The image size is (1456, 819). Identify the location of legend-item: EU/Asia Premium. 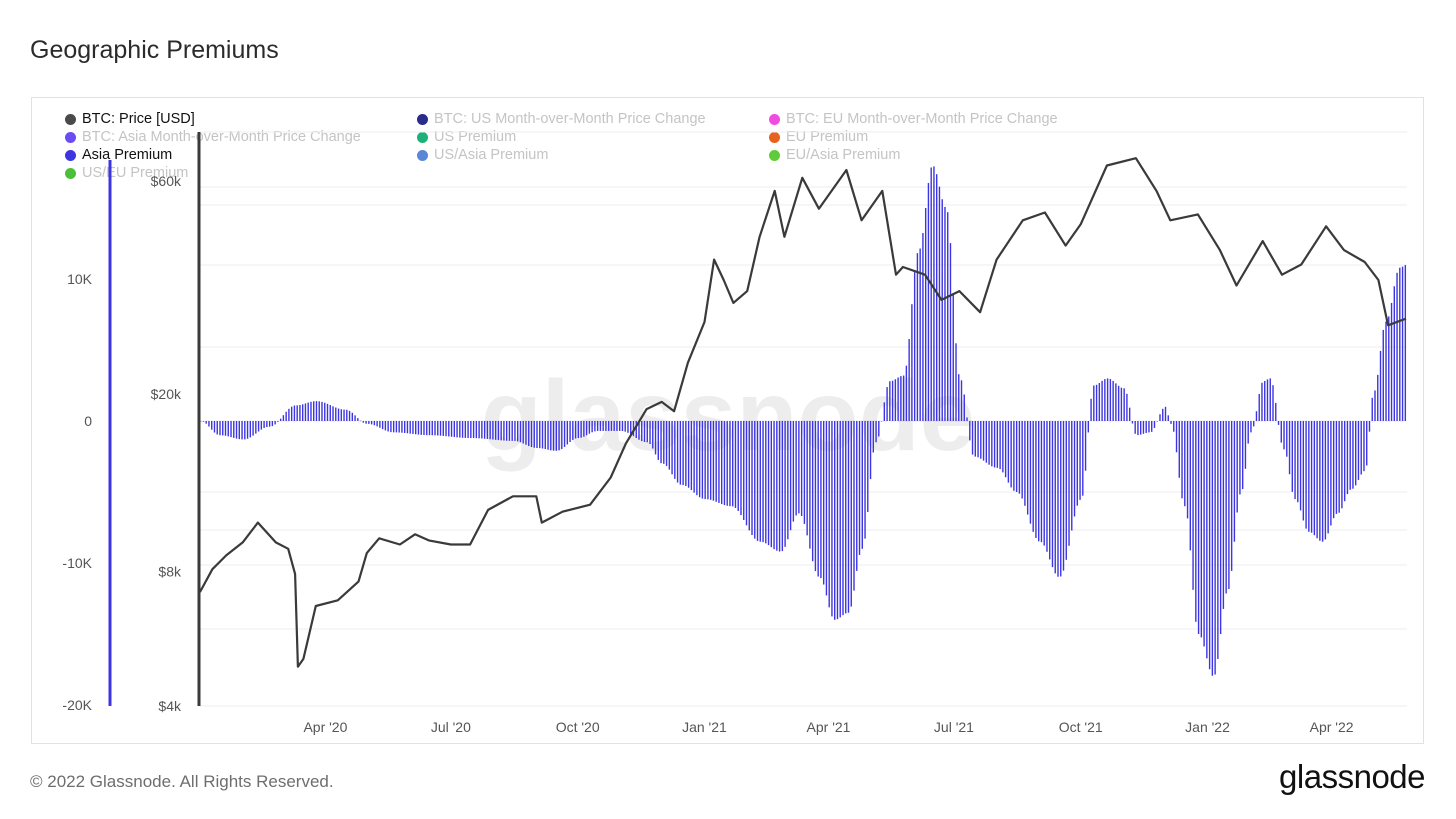
(834, 155).